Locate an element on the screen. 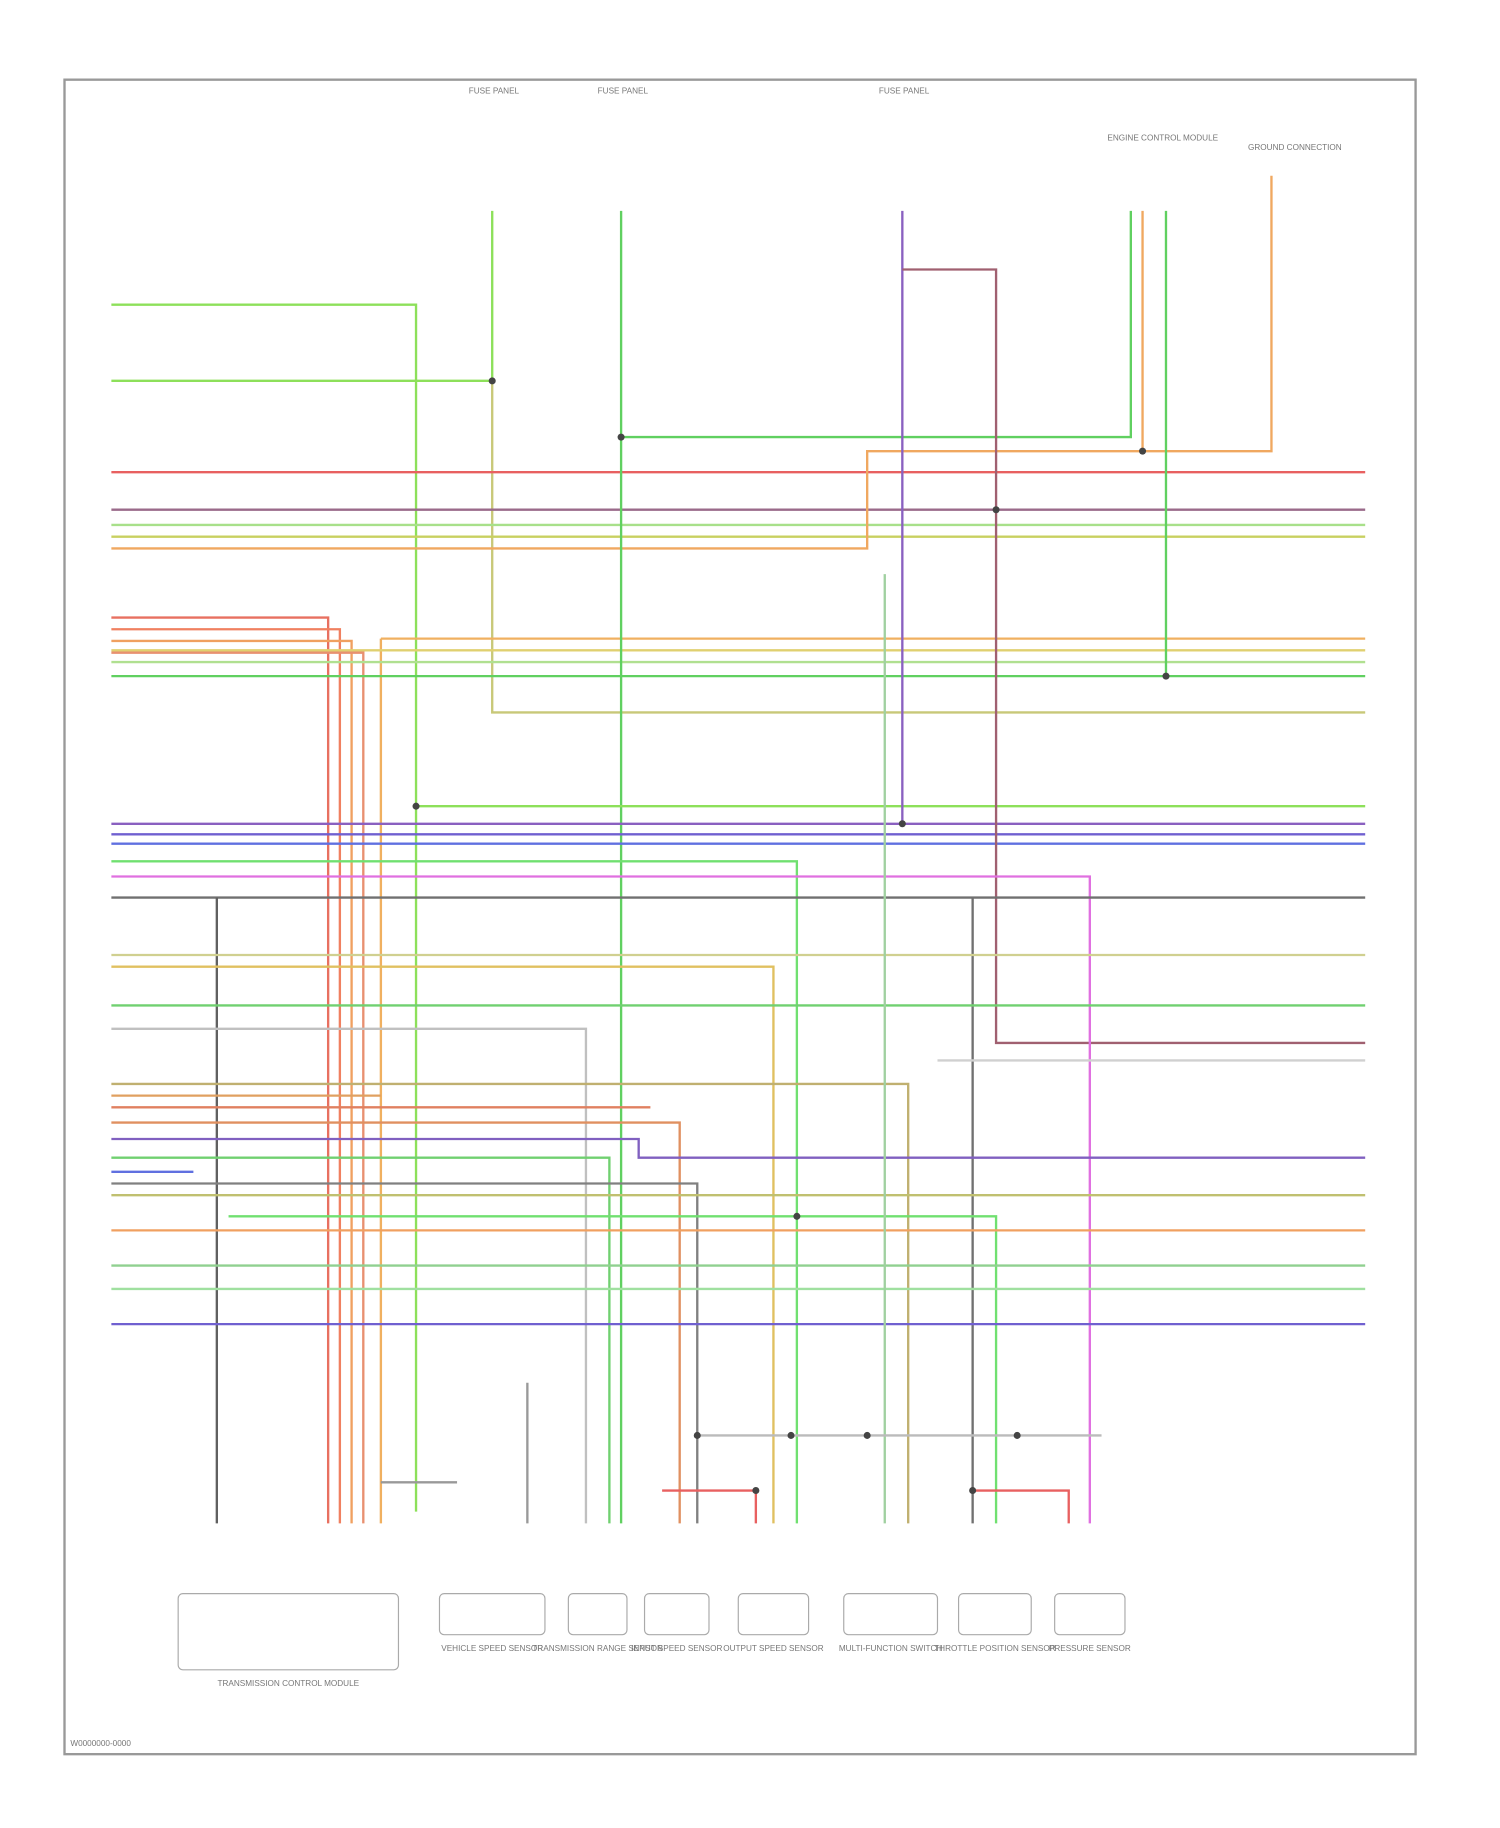 The image size is (1500, 1828). component-label: TRANSMISSION CONTROL MODULE is located at coordinates (288, 1683).